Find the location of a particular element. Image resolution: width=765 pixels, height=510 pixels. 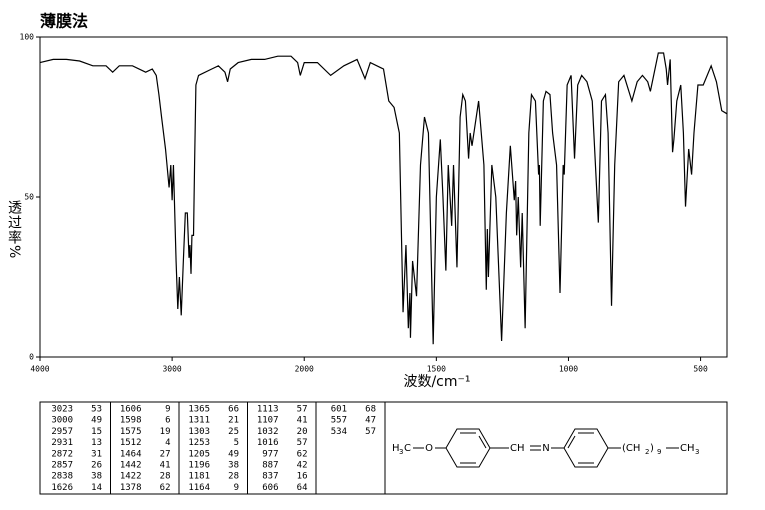

peak-wavenumber: 1205 is located at coordinates (199, 454).